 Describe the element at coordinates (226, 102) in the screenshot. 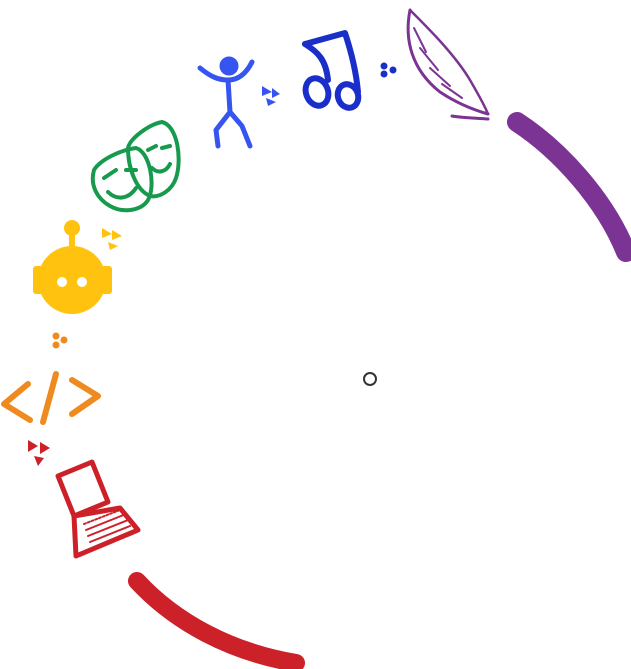

I see `dancer-icon` at that location.